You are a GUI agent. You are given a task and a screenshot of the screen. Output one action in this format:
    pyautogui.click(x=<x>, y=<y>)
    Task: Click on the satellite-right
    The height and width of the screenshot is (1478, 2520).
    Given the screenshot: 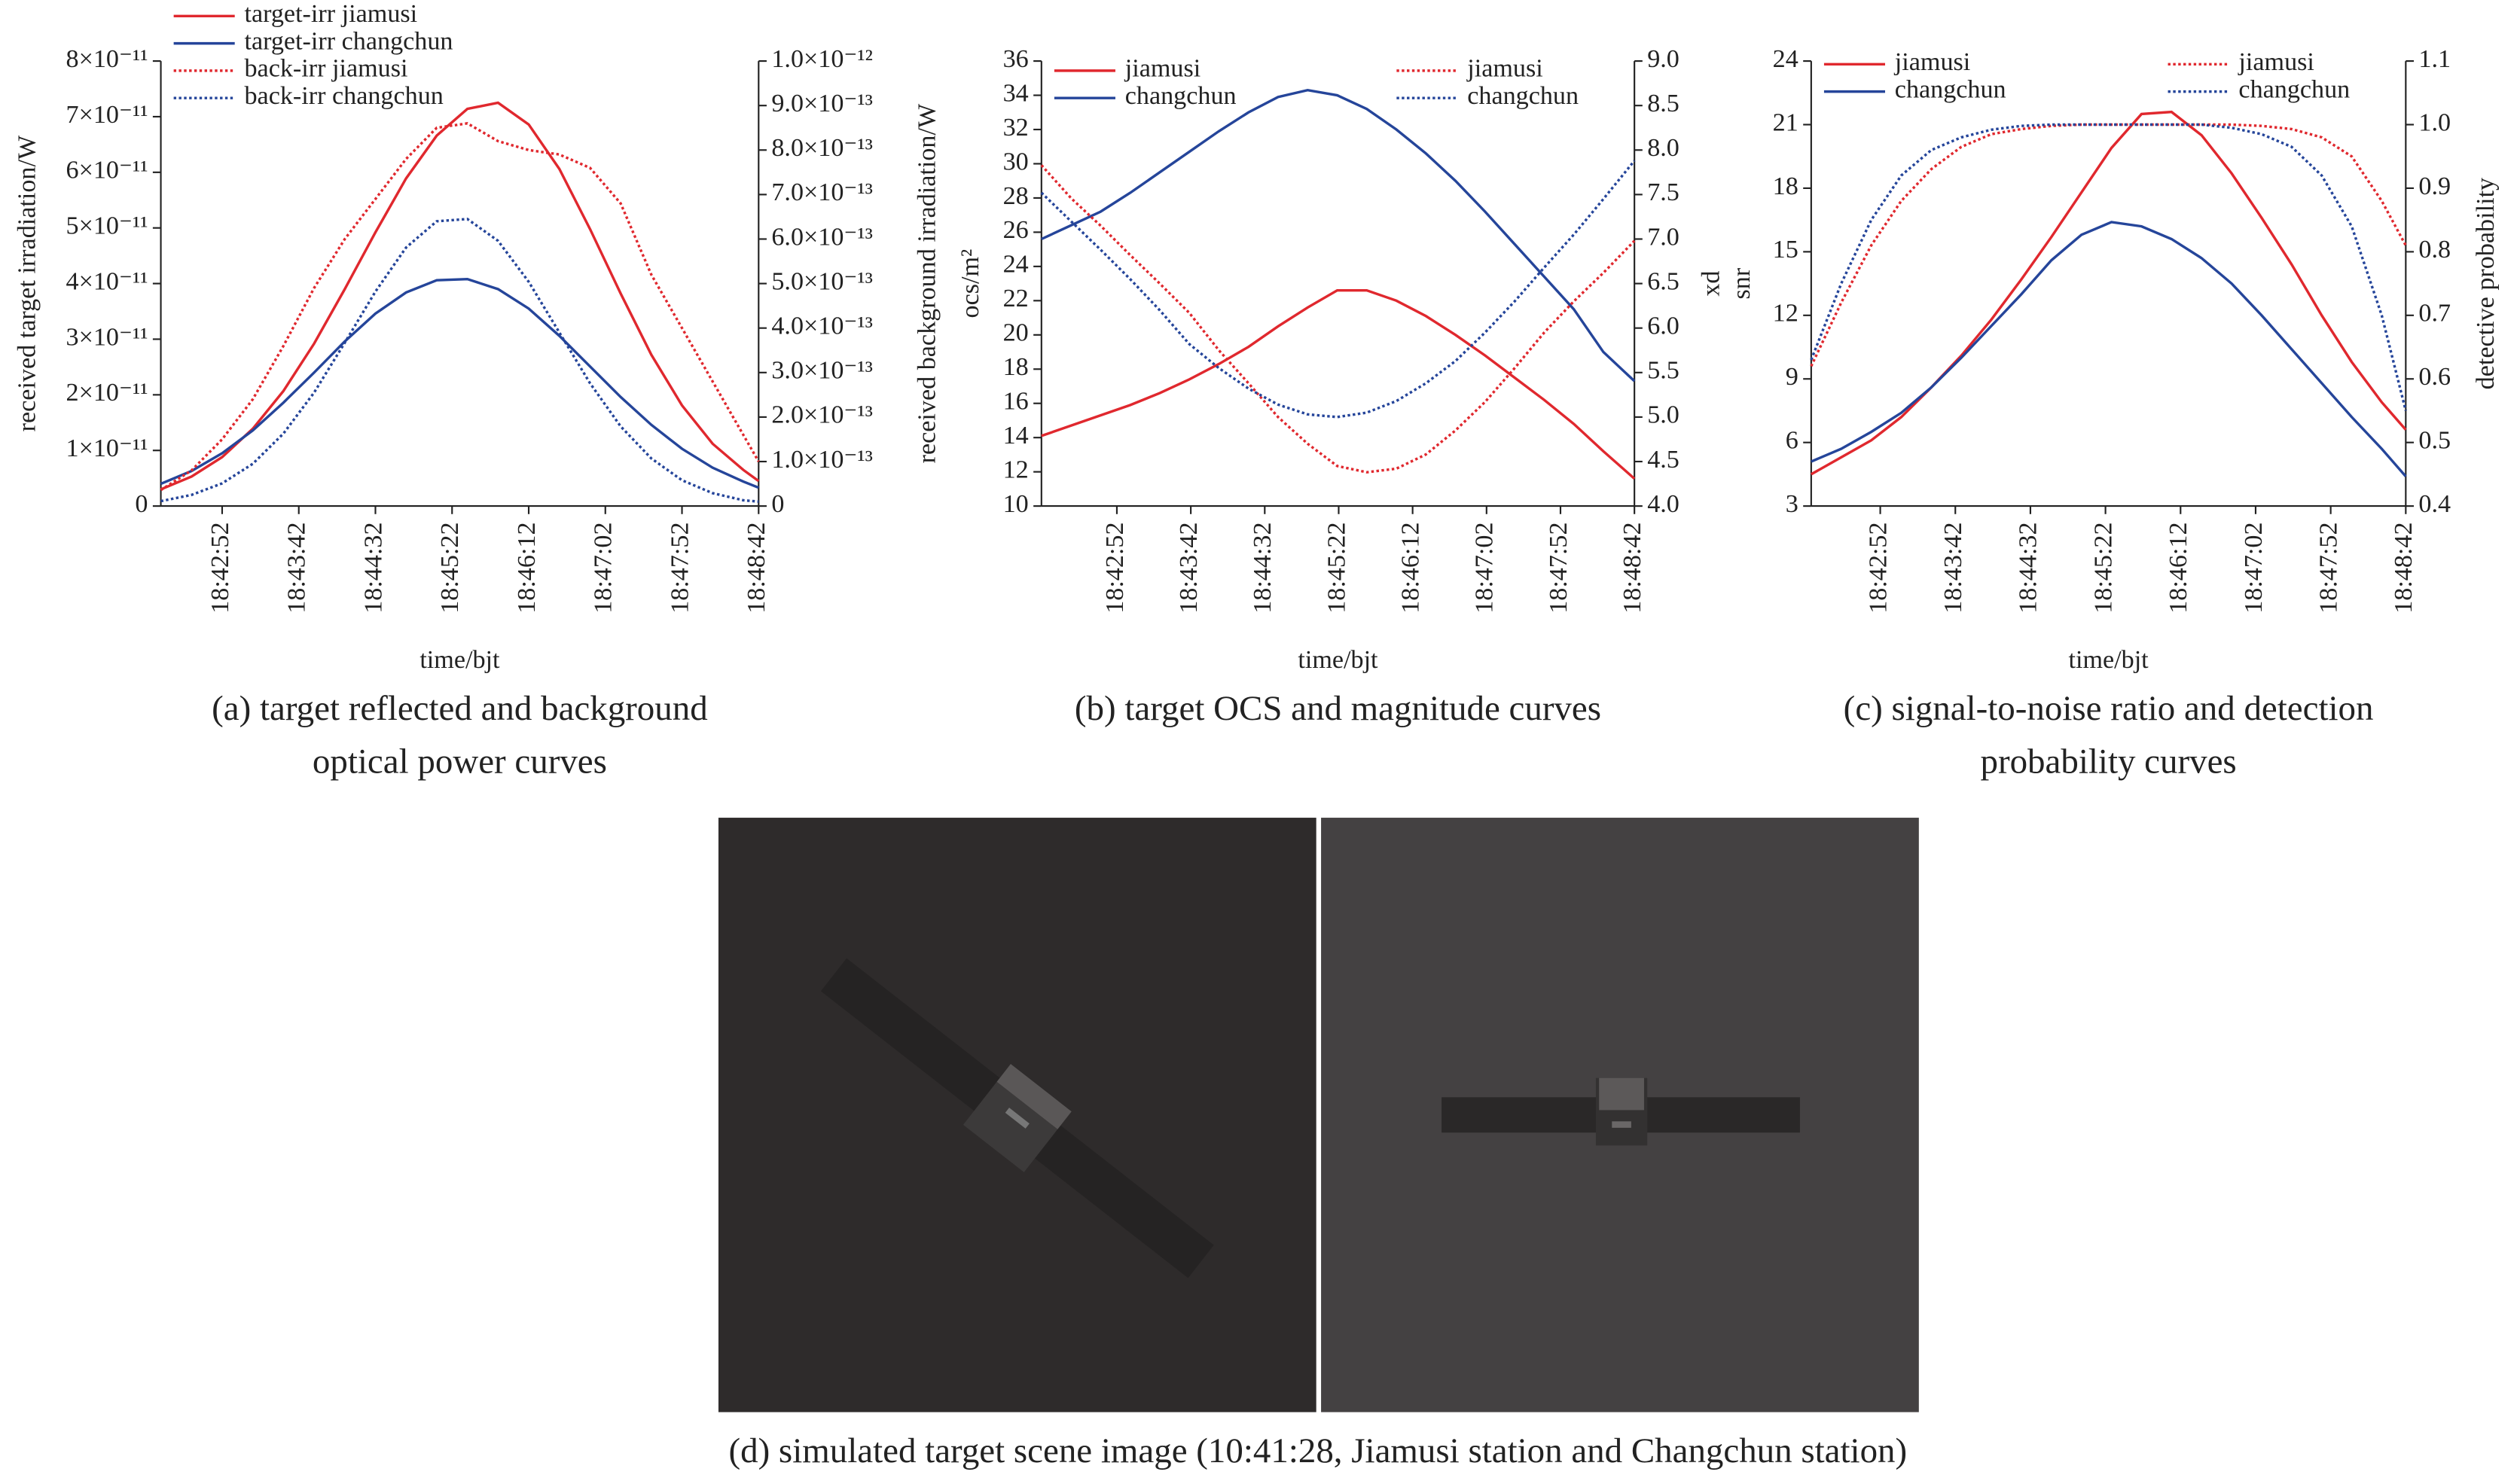 What is the action you would take?
    pyautogui.click(x=1621, y=1111)
    